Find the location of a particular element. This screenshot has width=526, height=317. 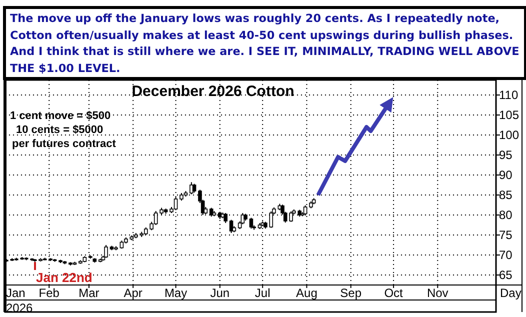

y-tick-label: 95 is located at coordinates (506, 155).